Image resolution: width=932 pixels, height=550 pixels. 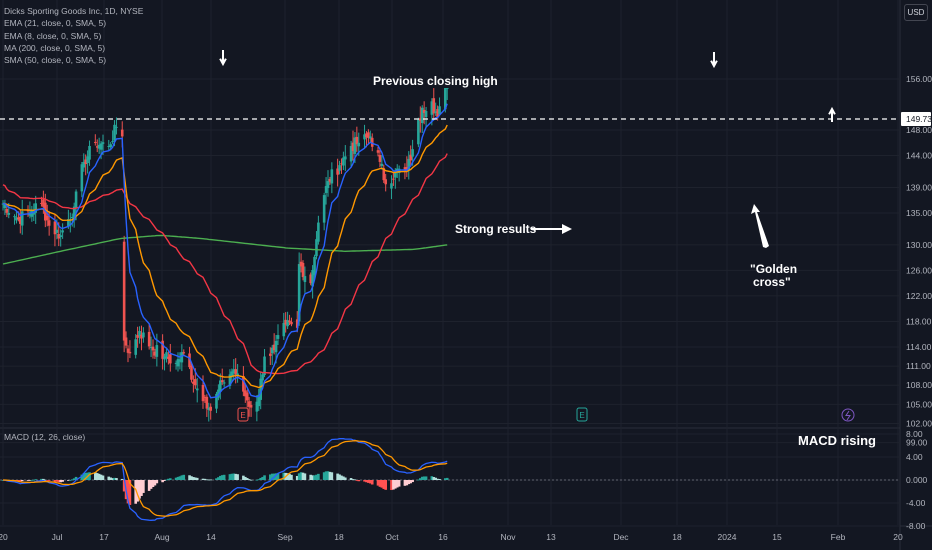 What do you see at coordinates (727, 537) in the screenshot?
I see `x-tick-label: 2024` at bounding box center [727, 537].